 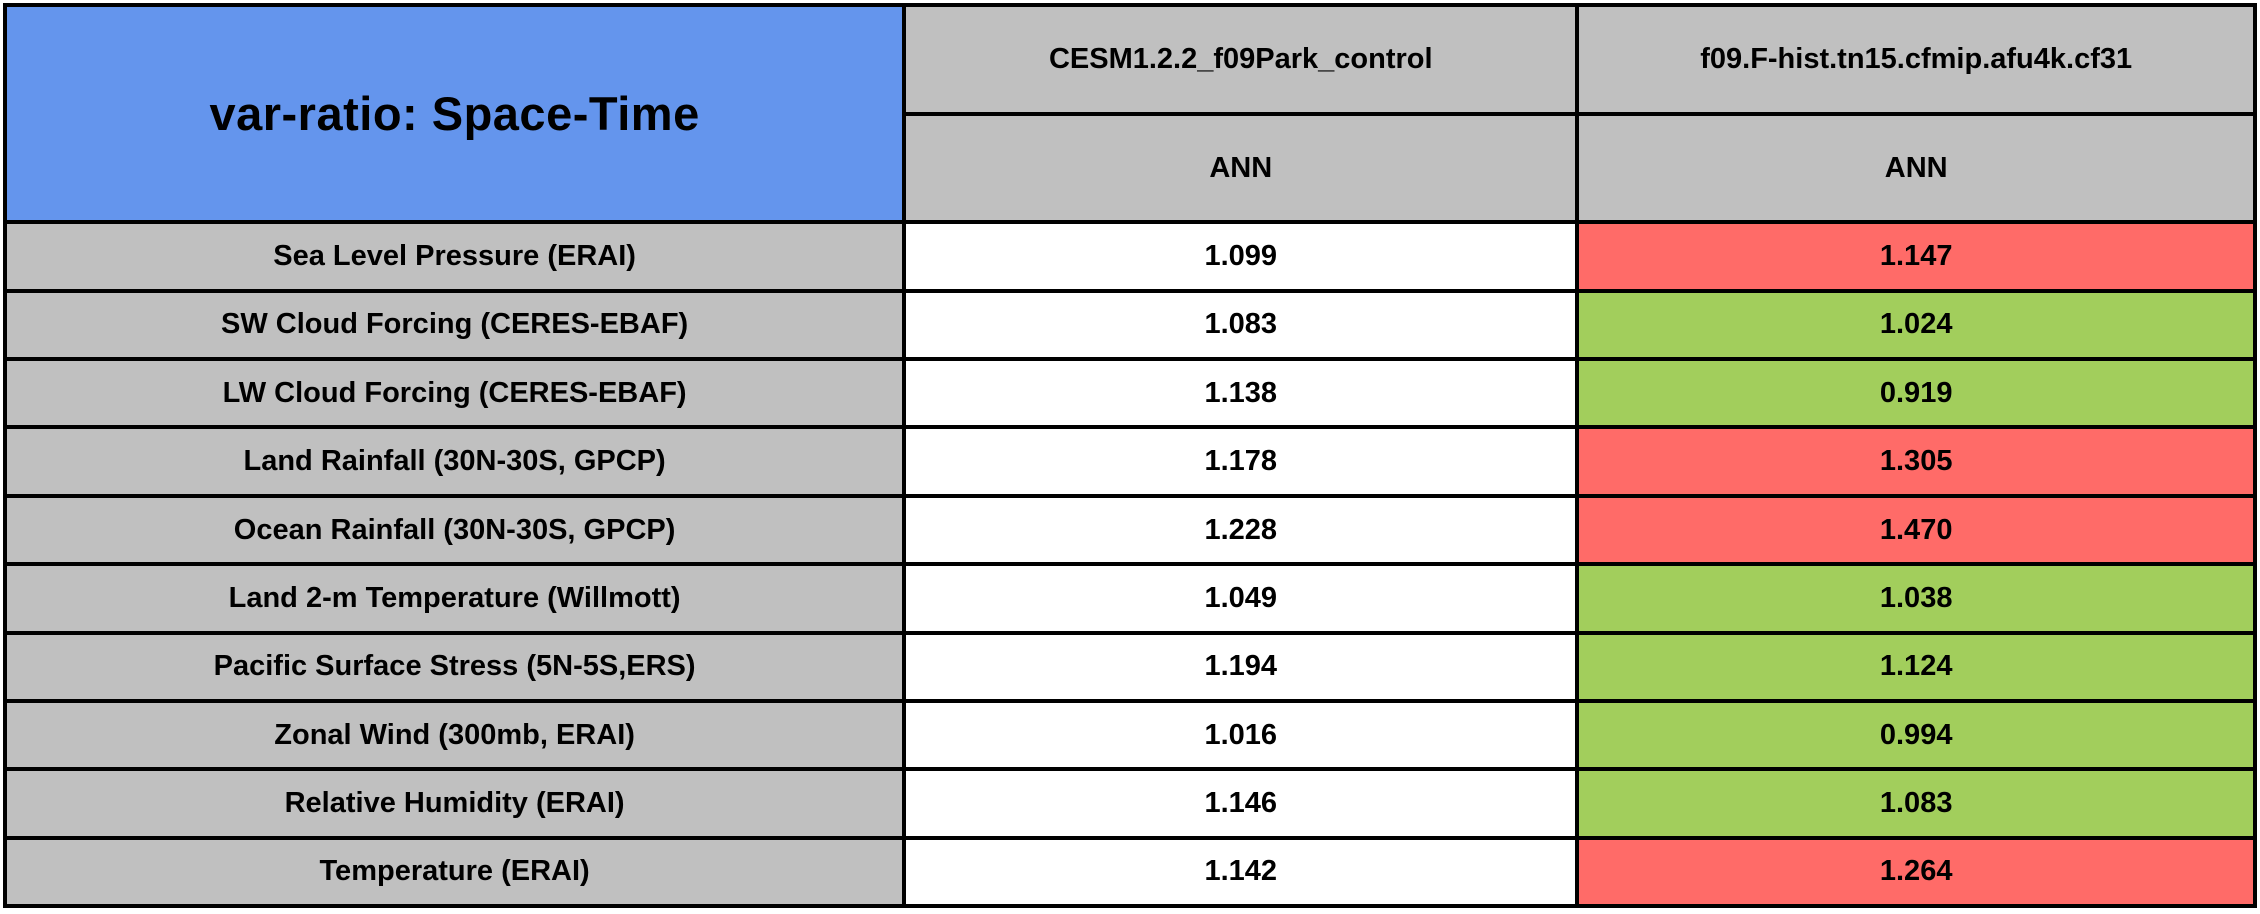 What do you see at coordinates (455, 256) in the screenshot?
I see `row-label-sea-level-pressure: Sea Level Pressure (ERAI)` at bounding box center [455, 256].